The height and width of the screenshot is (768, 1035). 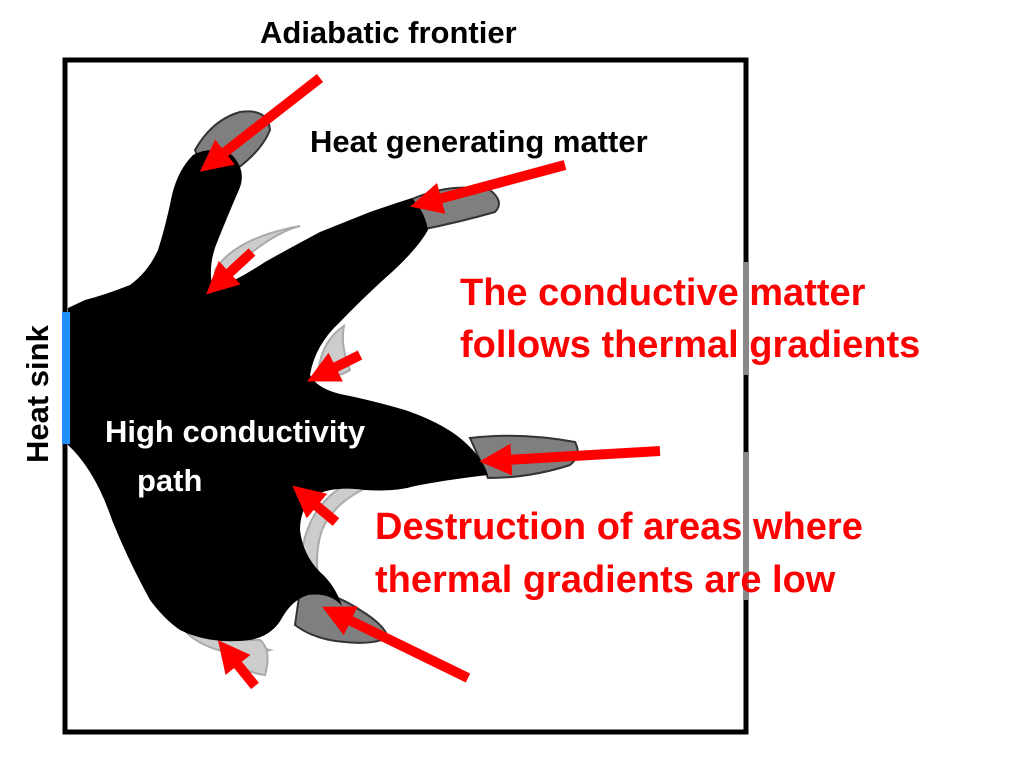 What do you see at coordinates (388, 32) in the screenshot?
I see `adiabatic-frontier-label: Adiabatic frontier` at bounding box center [388, 32].